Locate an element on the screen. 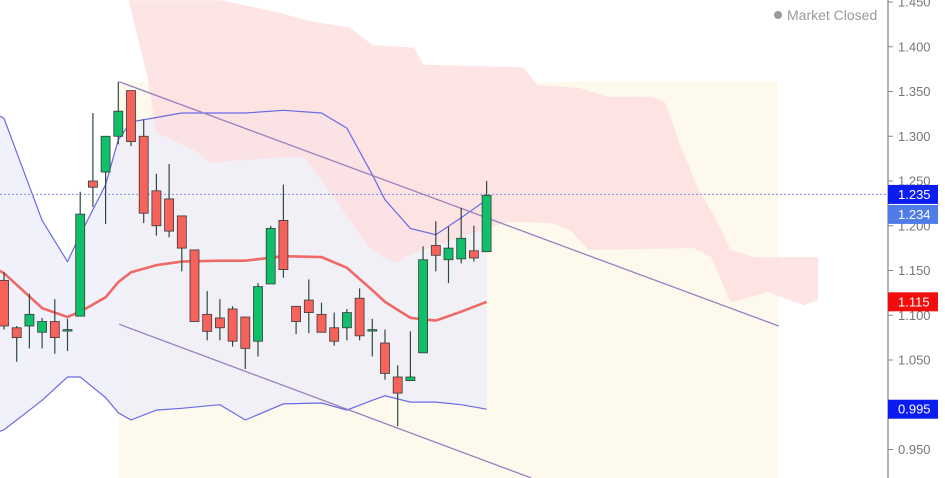  market-status: Market Closed is located at coordinates (825, 15).